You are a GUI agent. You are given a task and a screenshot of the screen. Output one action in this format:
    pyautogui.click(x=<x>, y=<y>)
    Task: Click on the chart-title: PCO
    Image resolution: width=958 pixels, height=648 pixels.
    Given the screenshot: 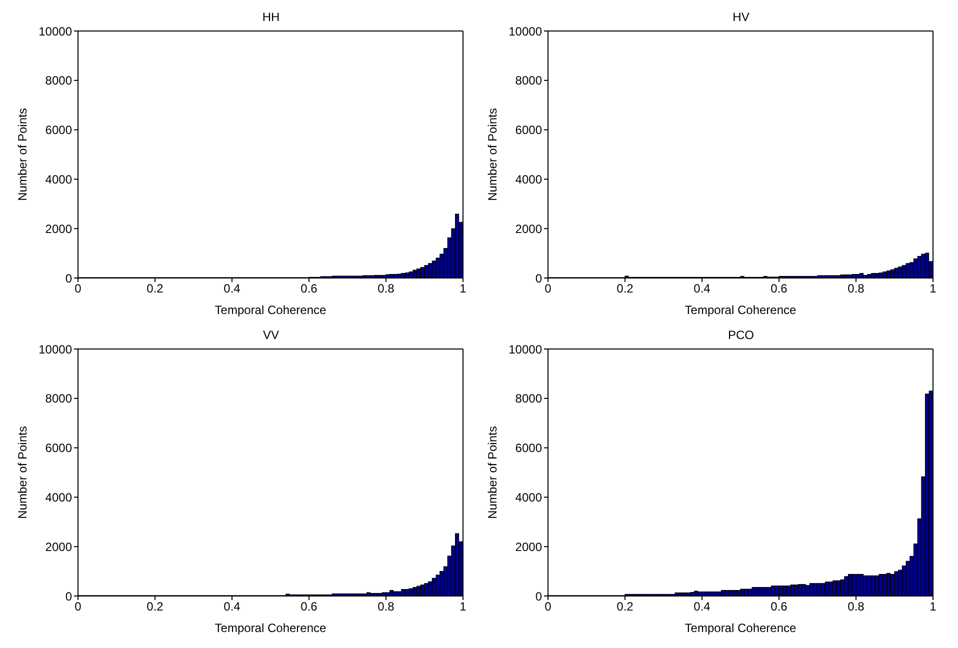 What is the action you would take?
    pyautogui.click(x=740, y=335)
    